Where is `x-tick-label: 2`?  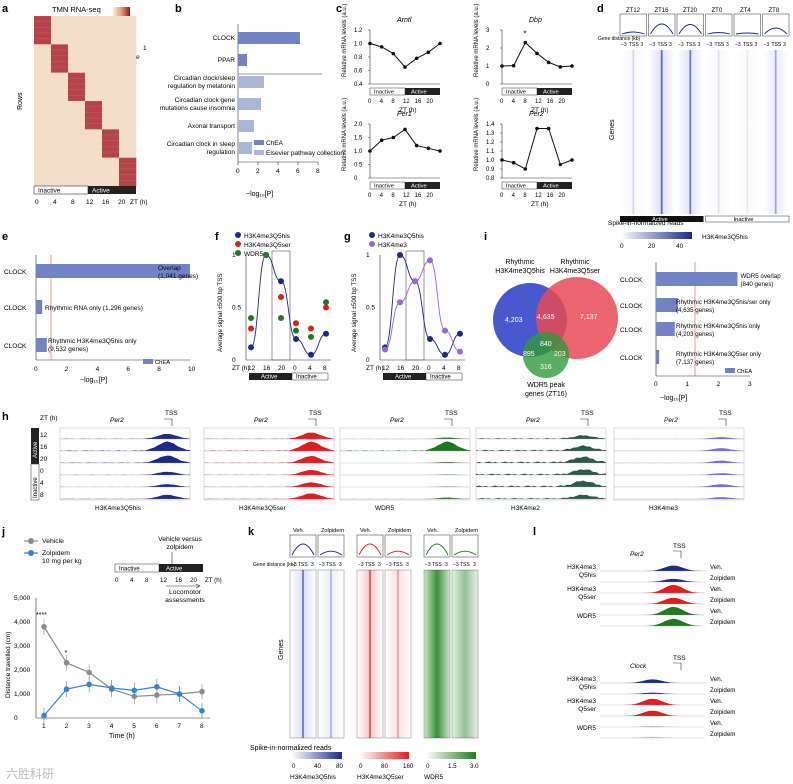 x-tick-label: 2 is located at coordinates (67, 369).